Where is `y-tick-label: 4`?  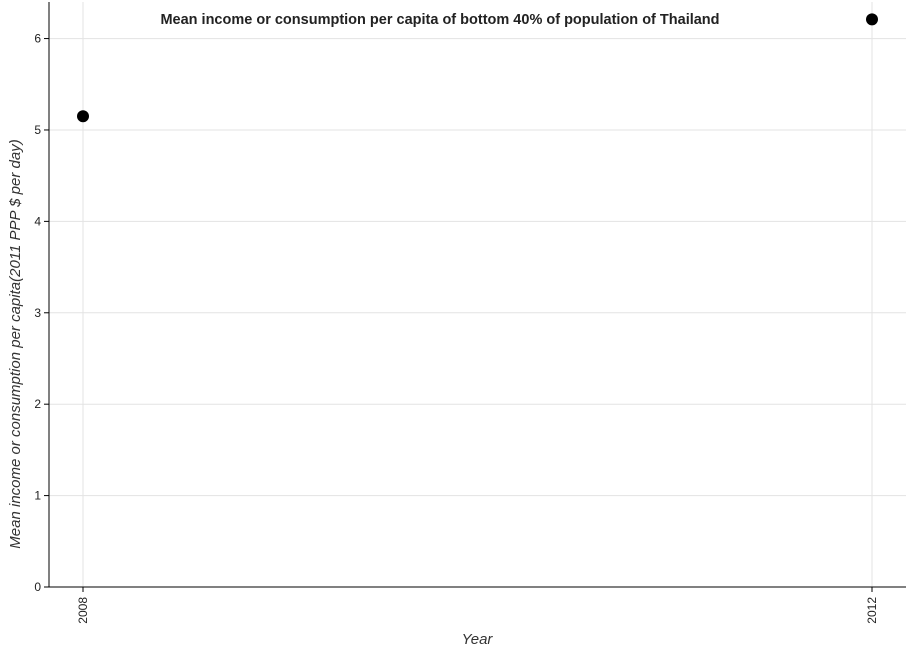
y-tick-label: 4 is located at coordinates (37, 221).